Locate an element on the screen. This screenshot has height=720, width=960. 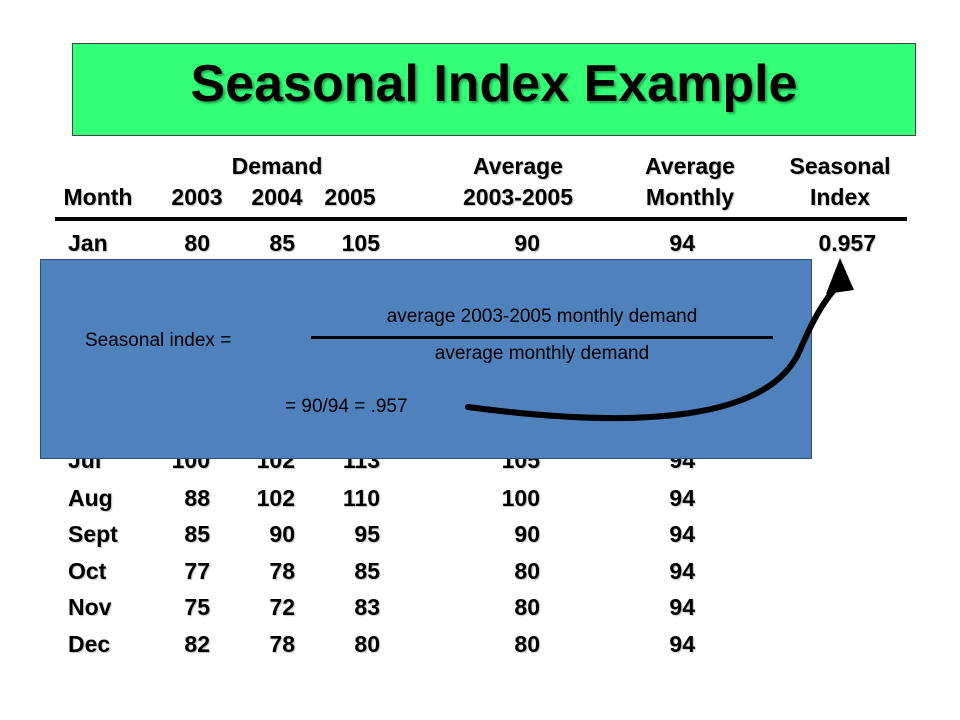
header-average-line2: 2003-2005 is located at coordinates (518, 197).